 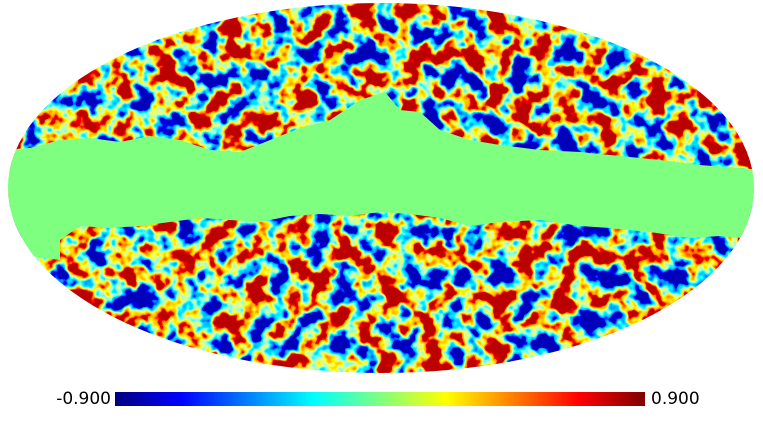 I want to click on colorbar-label: -0.900, so click(x=83, y=399).